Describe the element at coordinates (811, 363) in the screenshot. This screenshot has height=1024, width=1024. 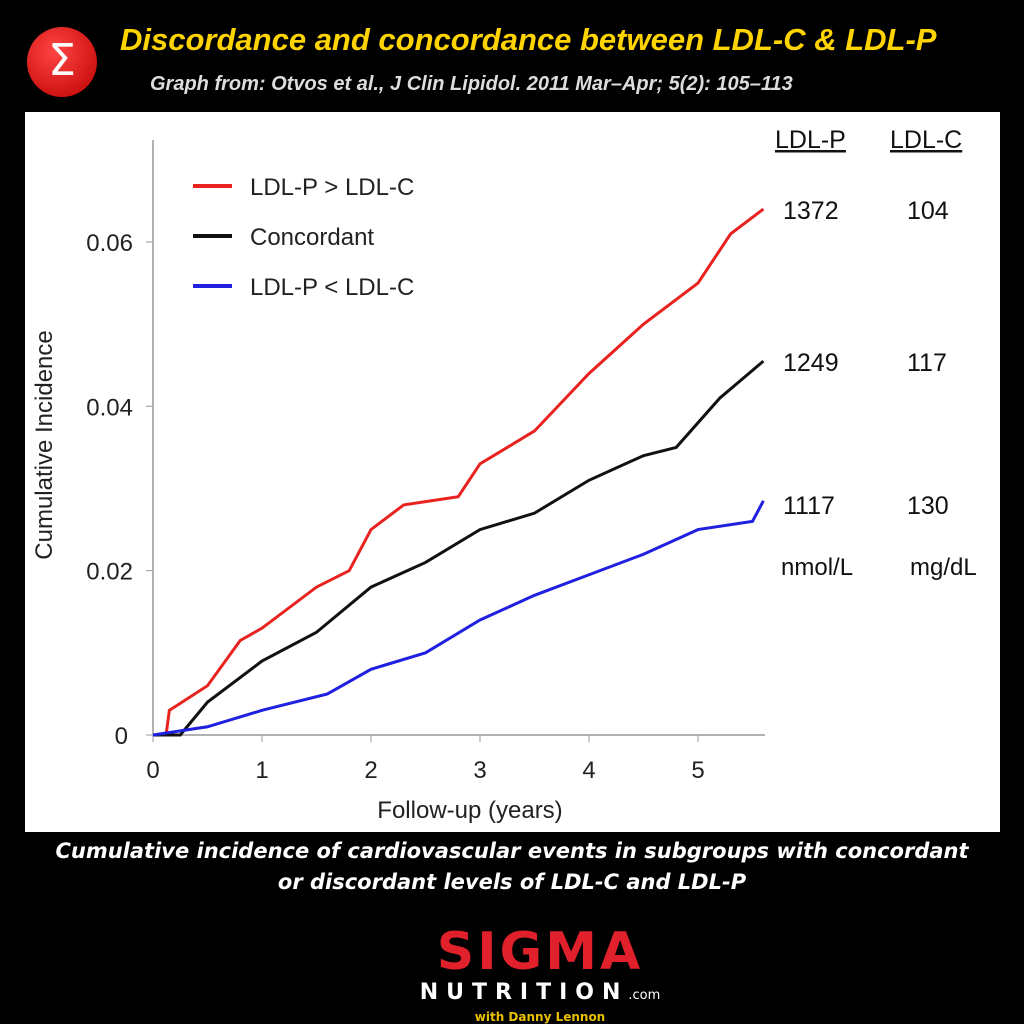
I see `ldl-p-value: 1249` at that location.